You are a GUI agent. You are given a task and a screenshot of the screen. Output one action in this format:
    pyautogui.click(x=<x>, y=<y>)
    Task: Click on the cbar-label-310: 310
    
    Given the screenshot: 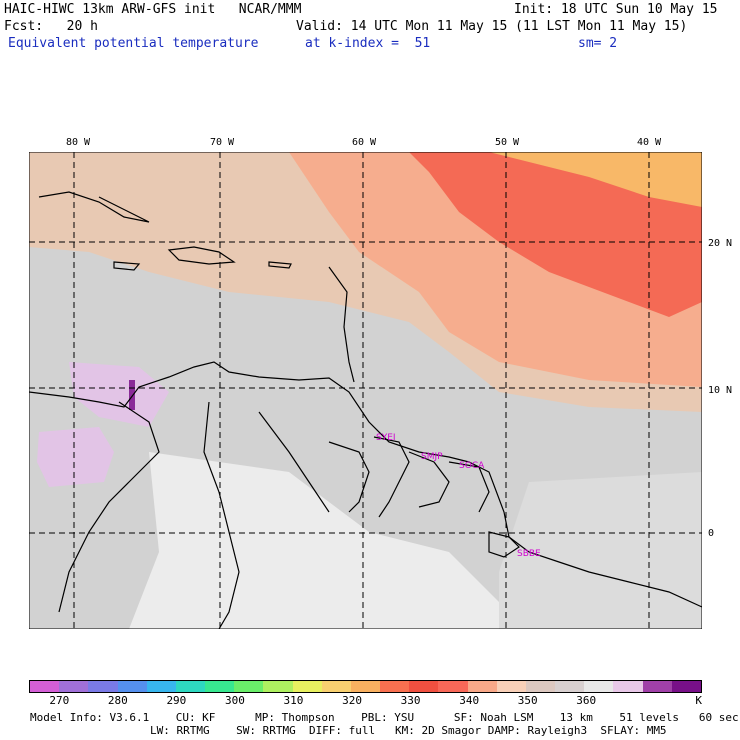 What is the action you would take?
    pyautogui.click(x=293, y=700)
    